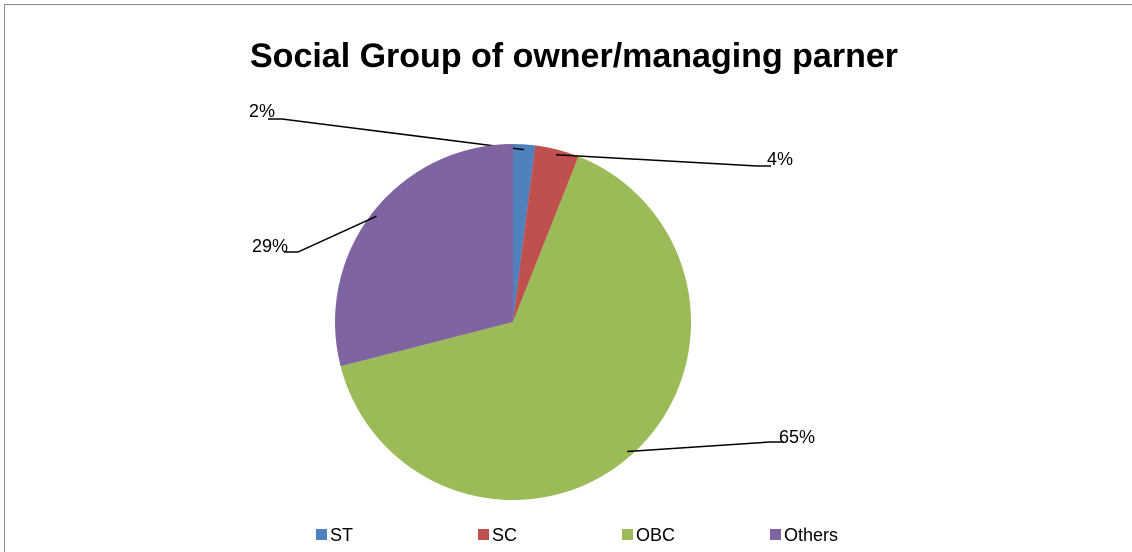 This screenshot has height=552, width=1132. Describe the element at coordinates (504, 535) in the screenshot. I see `legend-label: SC` at that location.